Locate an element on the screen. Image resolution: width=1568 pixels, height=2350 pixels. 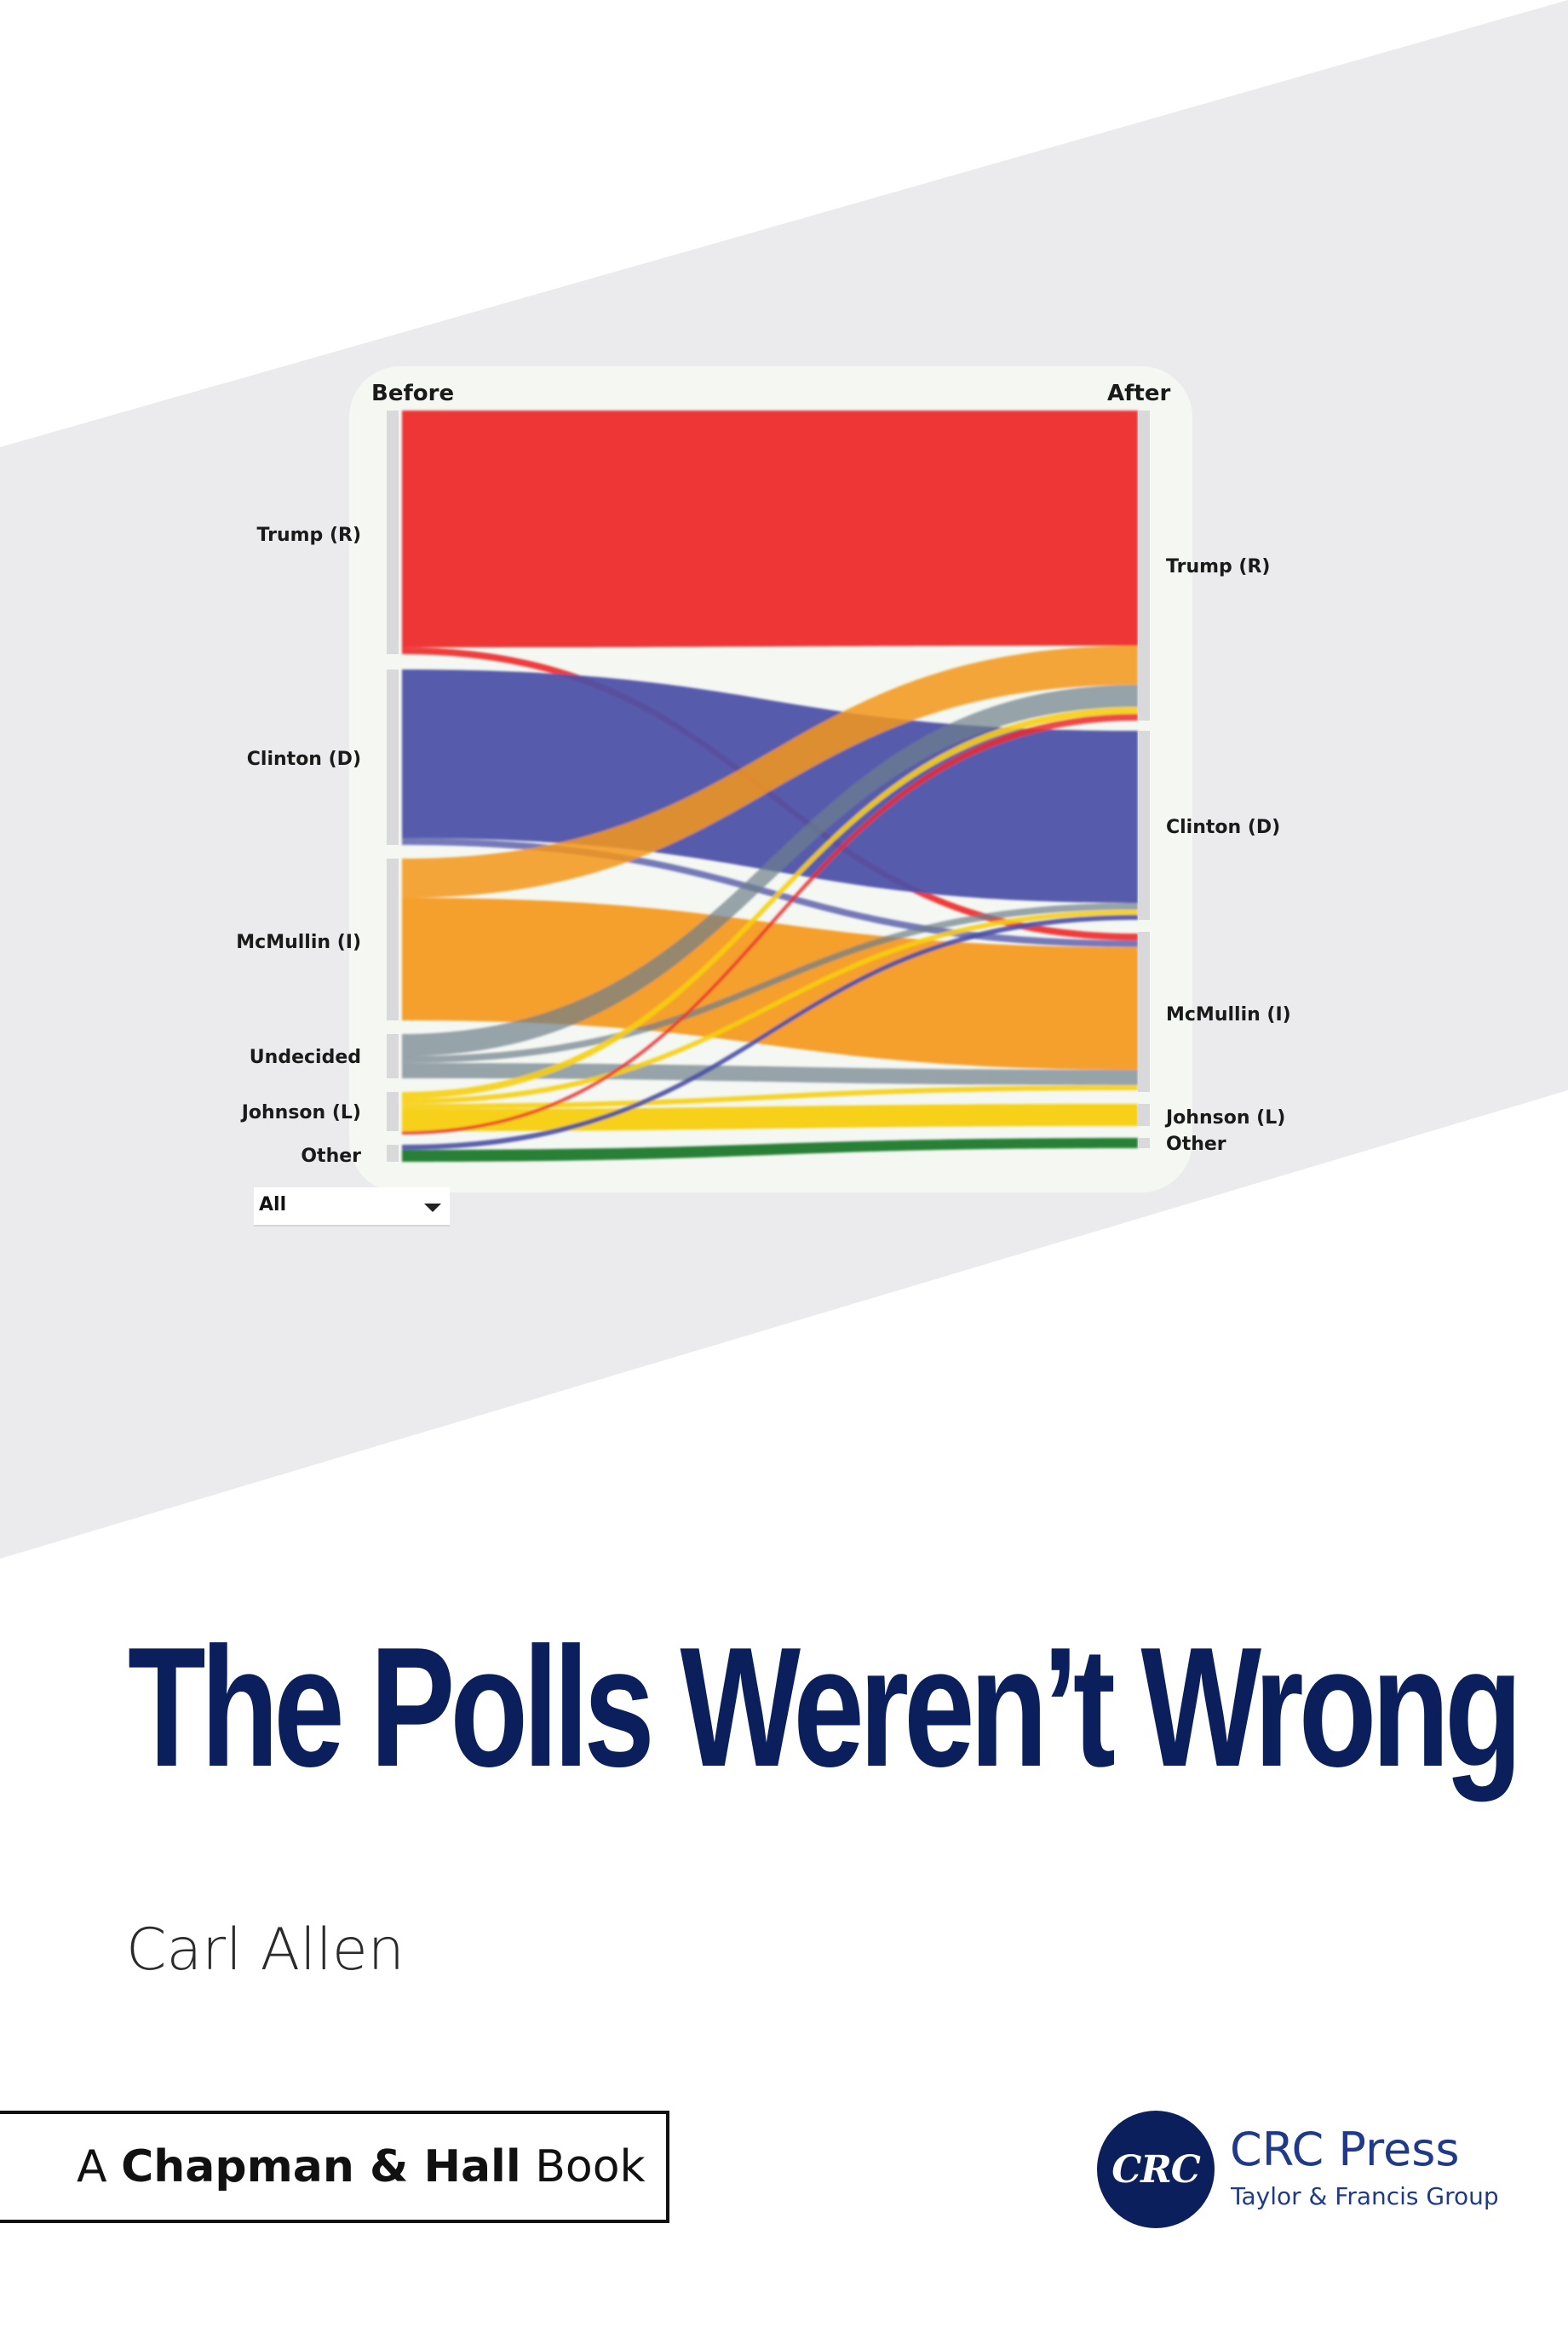
series-name: Chapman & Hall is located at coordinates (321, 2166).